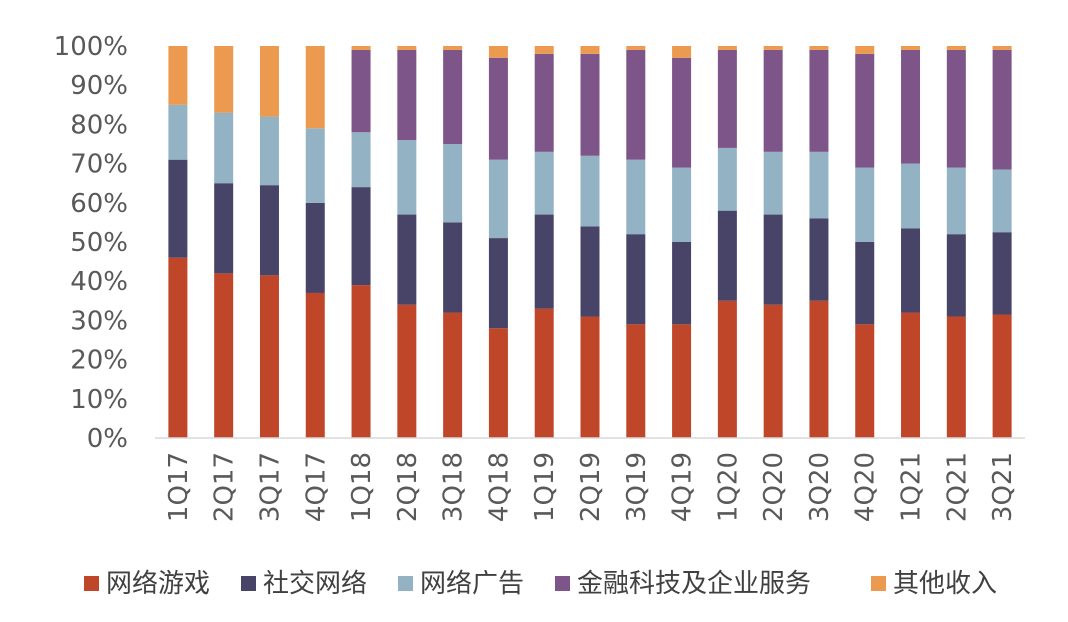 Image resolution: width=1068 pixels, height=622 pixels. Describe the element at coordinates (91, 243) in the screenshot. I see `y-axis-tick-labels: 0% 10% 20% 30% 40% 50% 60% 70% 80% 90% 100%` at that location.